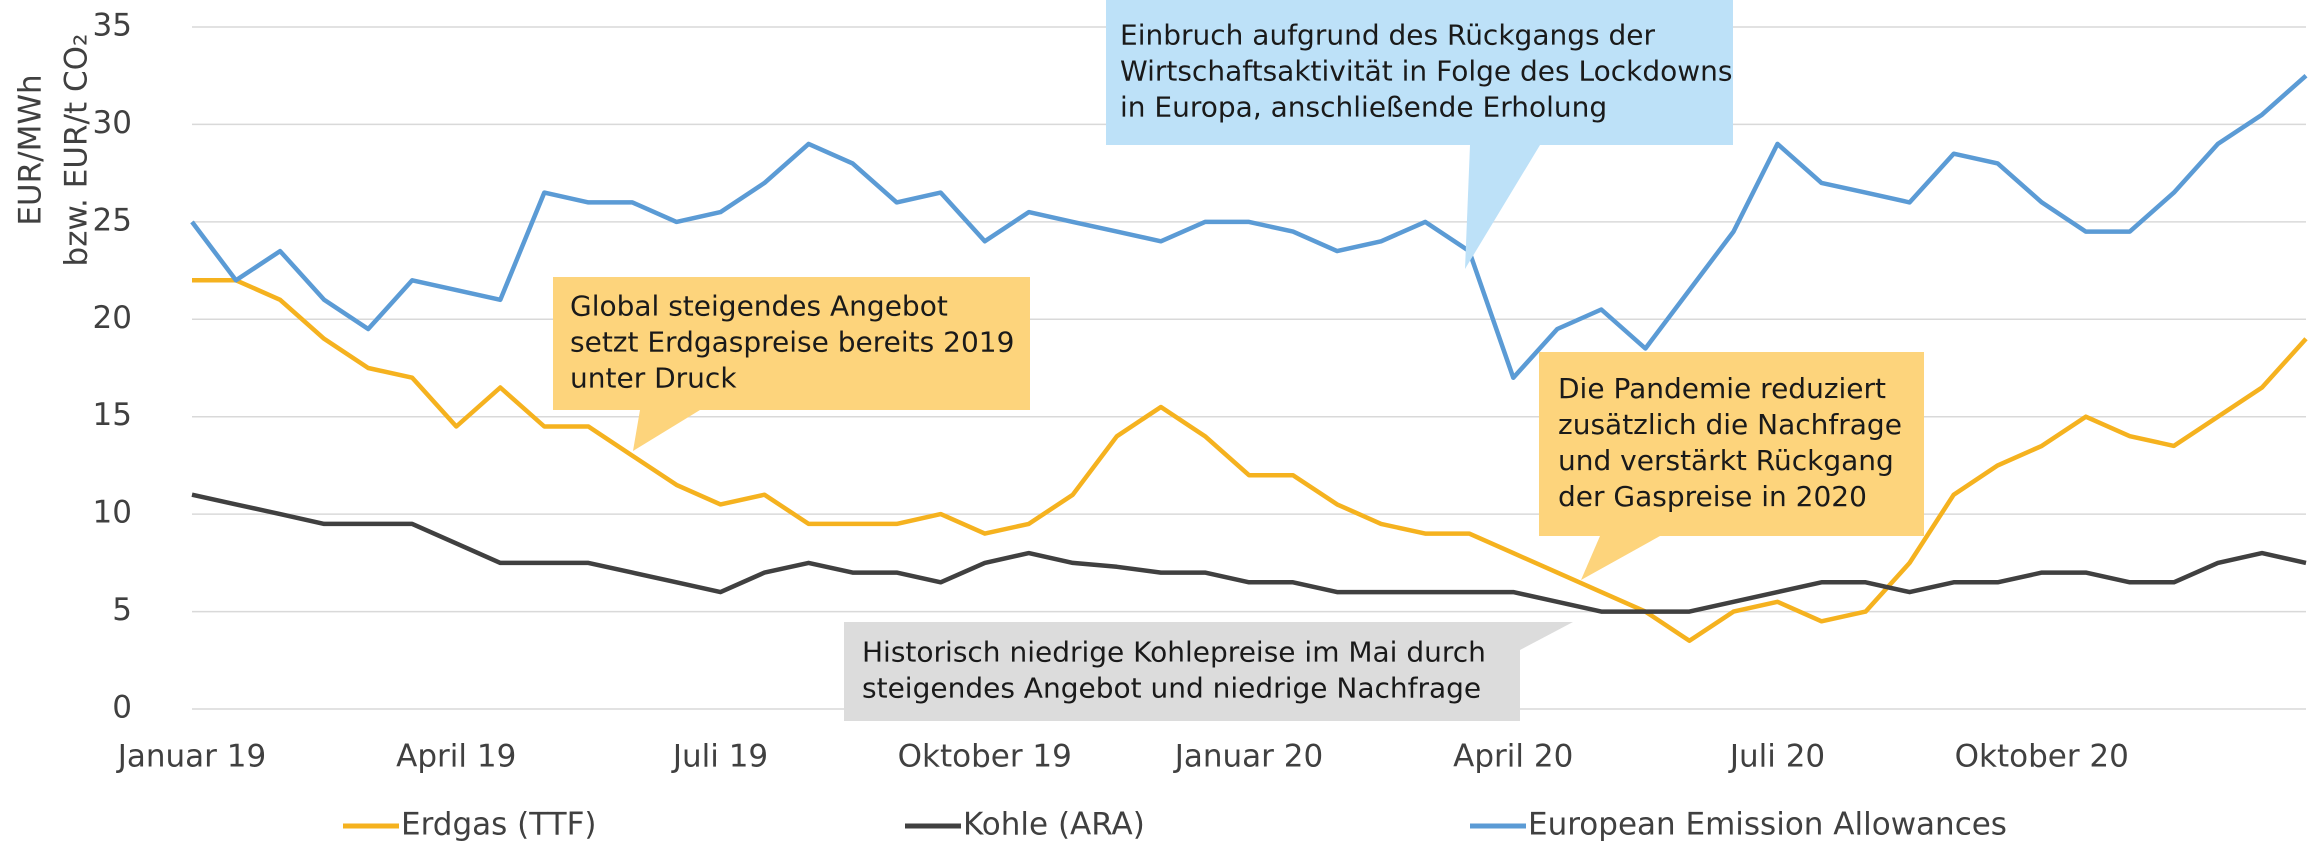  Describe the element at coordinates (122, 610) in the screenshot. I see `y-tick-label: 5` at that location.